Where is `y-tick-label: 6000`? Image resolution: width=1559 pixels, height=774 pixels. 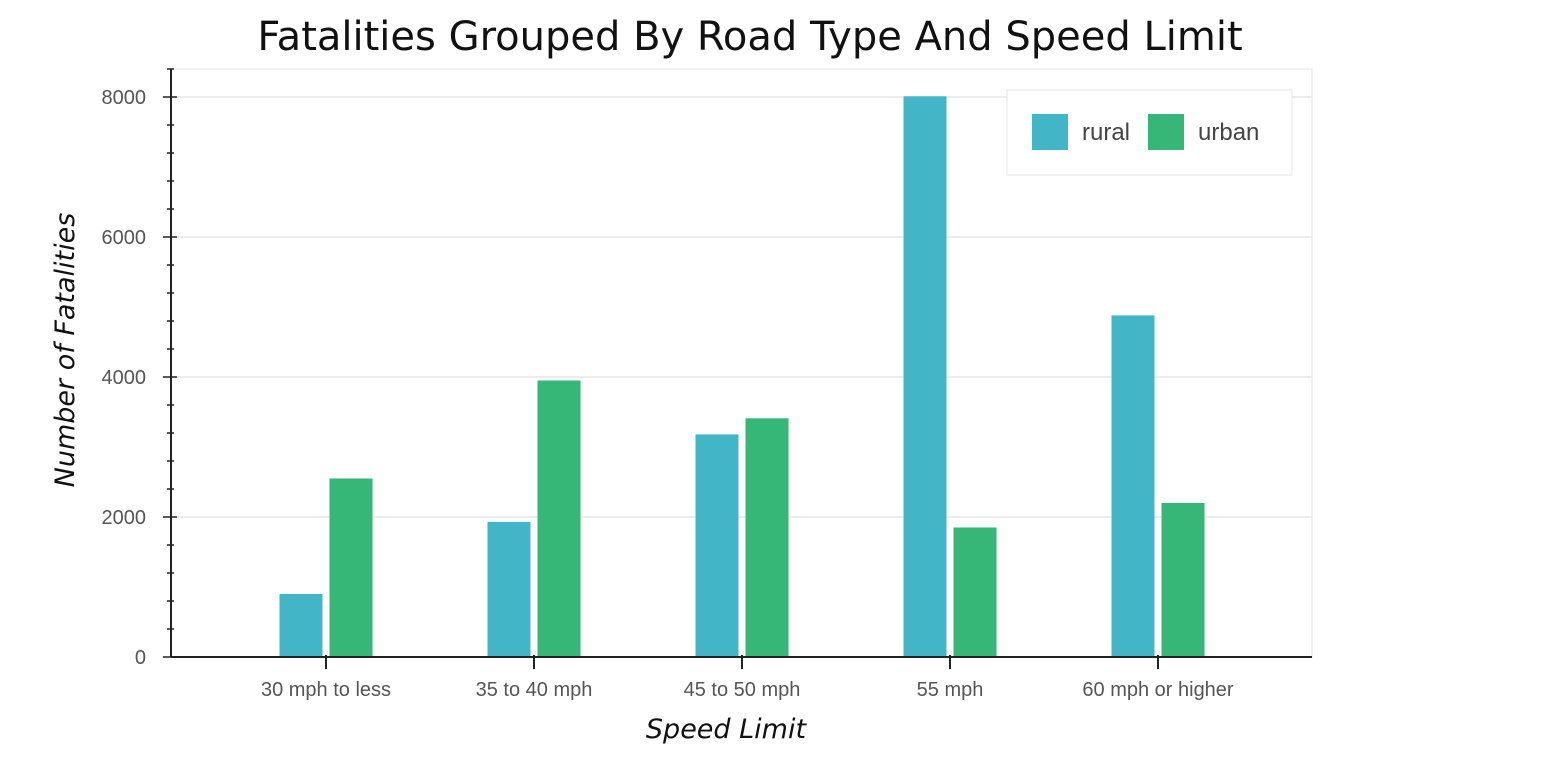
y-tick-label: 6000 is located at coordinates (124, 238).